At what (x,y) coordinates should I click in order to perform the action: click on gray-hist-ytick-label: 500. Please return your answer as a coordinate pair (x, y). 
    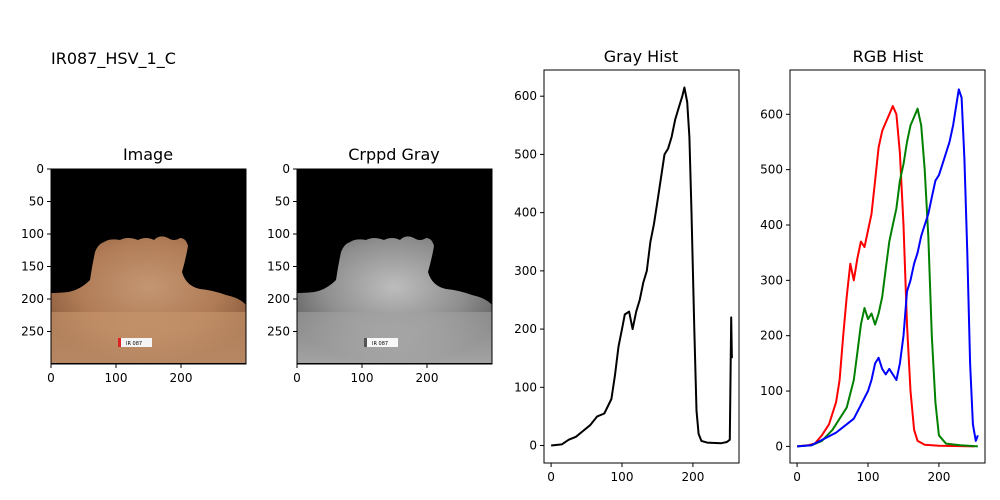
    Looking at the image, I should click on (525, 154).